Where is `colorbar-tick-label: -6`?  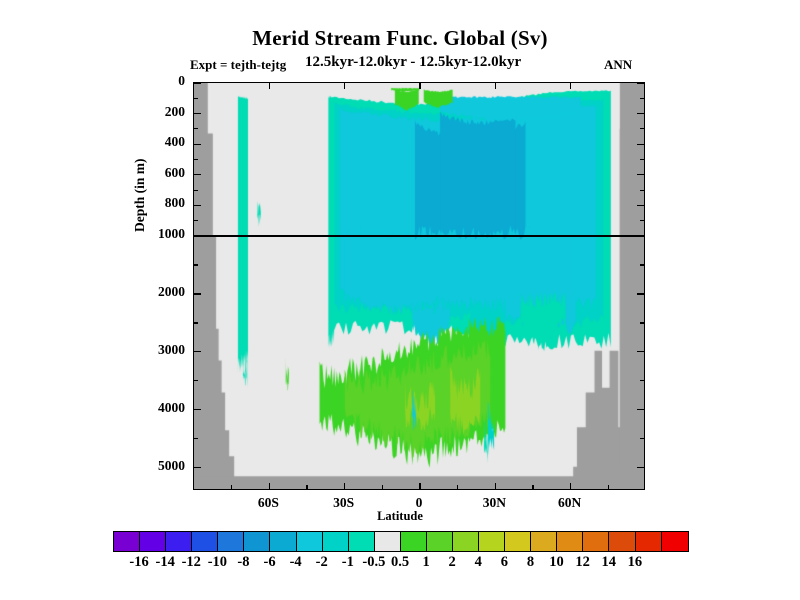 colorbar-tick-label: -6 is located at coordinates (269, 562).